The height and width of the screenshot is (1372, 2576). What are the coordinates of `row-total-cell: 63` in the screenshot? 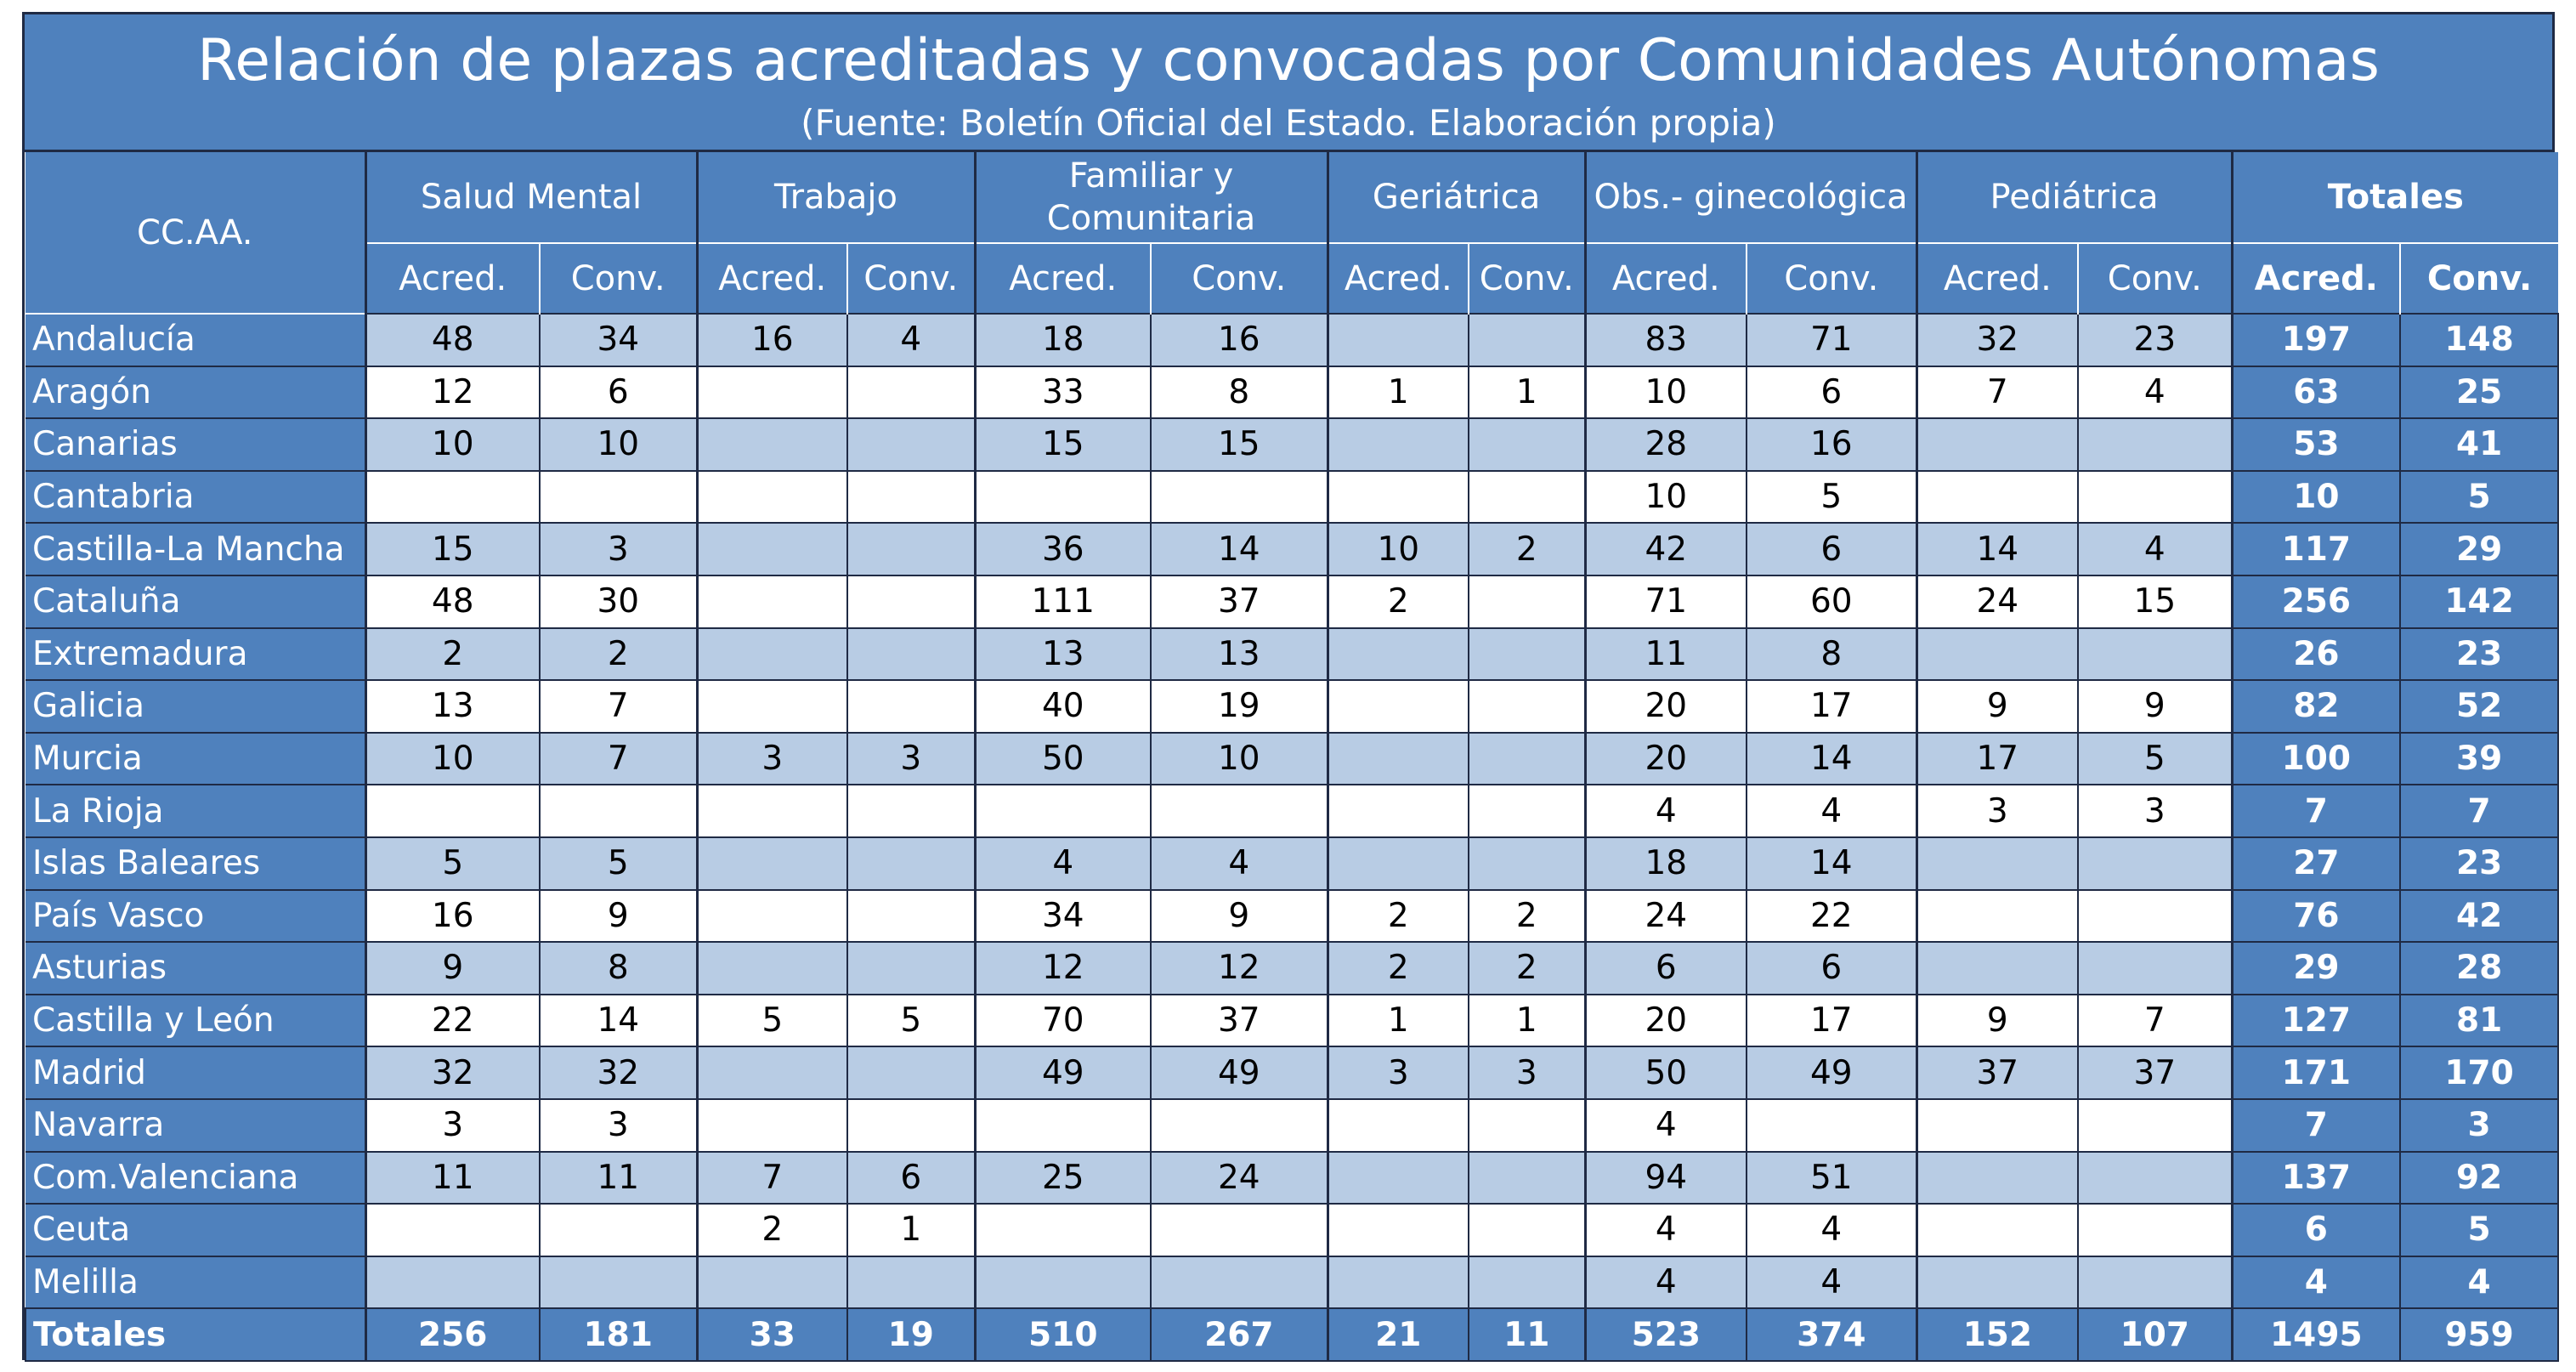 It's located at (2316, 392).